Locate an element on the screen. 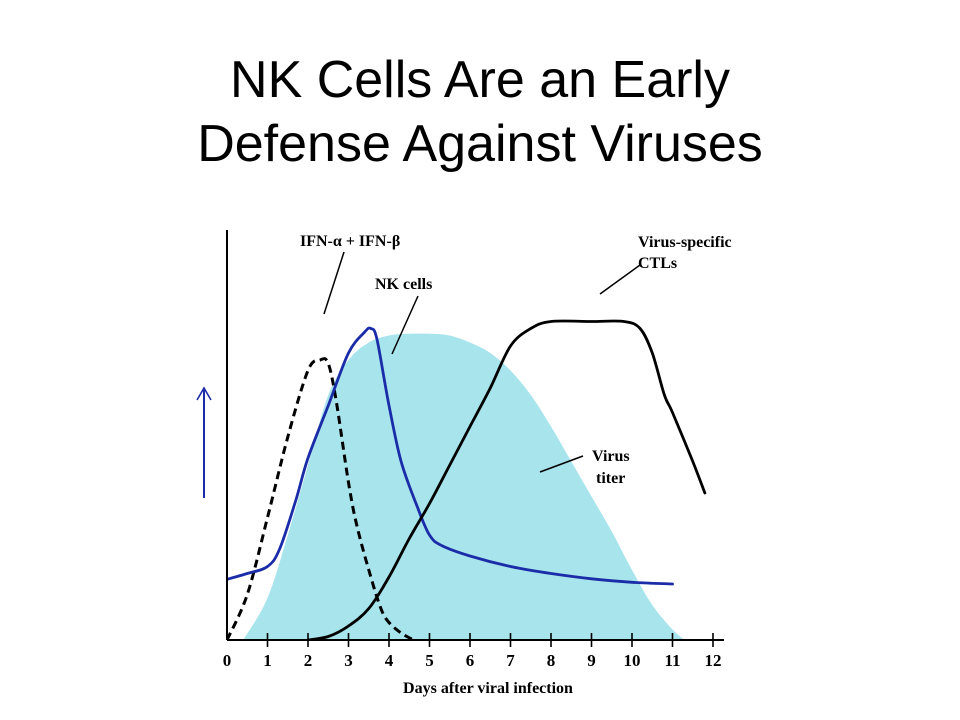 The height and width of the screenshot is (720, 960). annotation-ctl-label-line-1: Virus-specific is located at coordinates (685, 242).